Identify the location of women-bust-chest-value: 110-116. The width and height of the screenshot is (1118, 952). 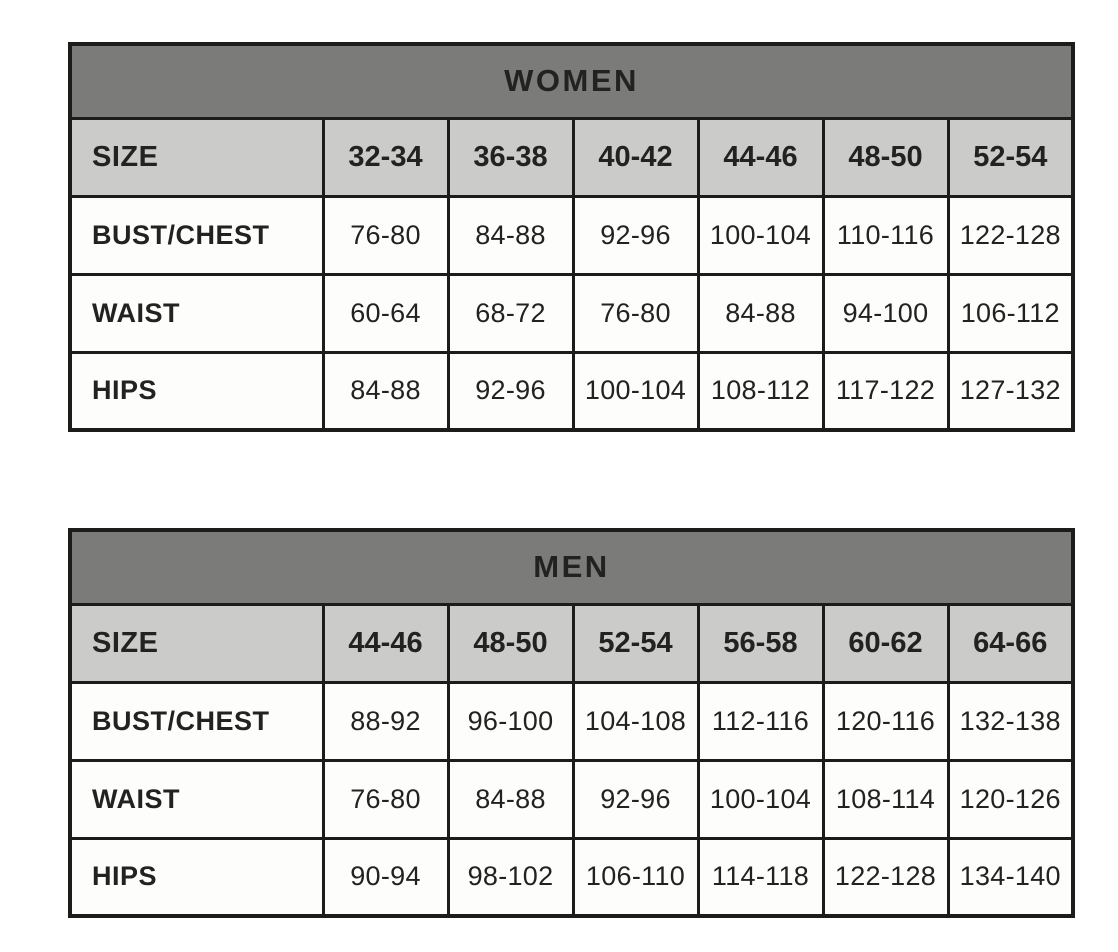
(885, 235).